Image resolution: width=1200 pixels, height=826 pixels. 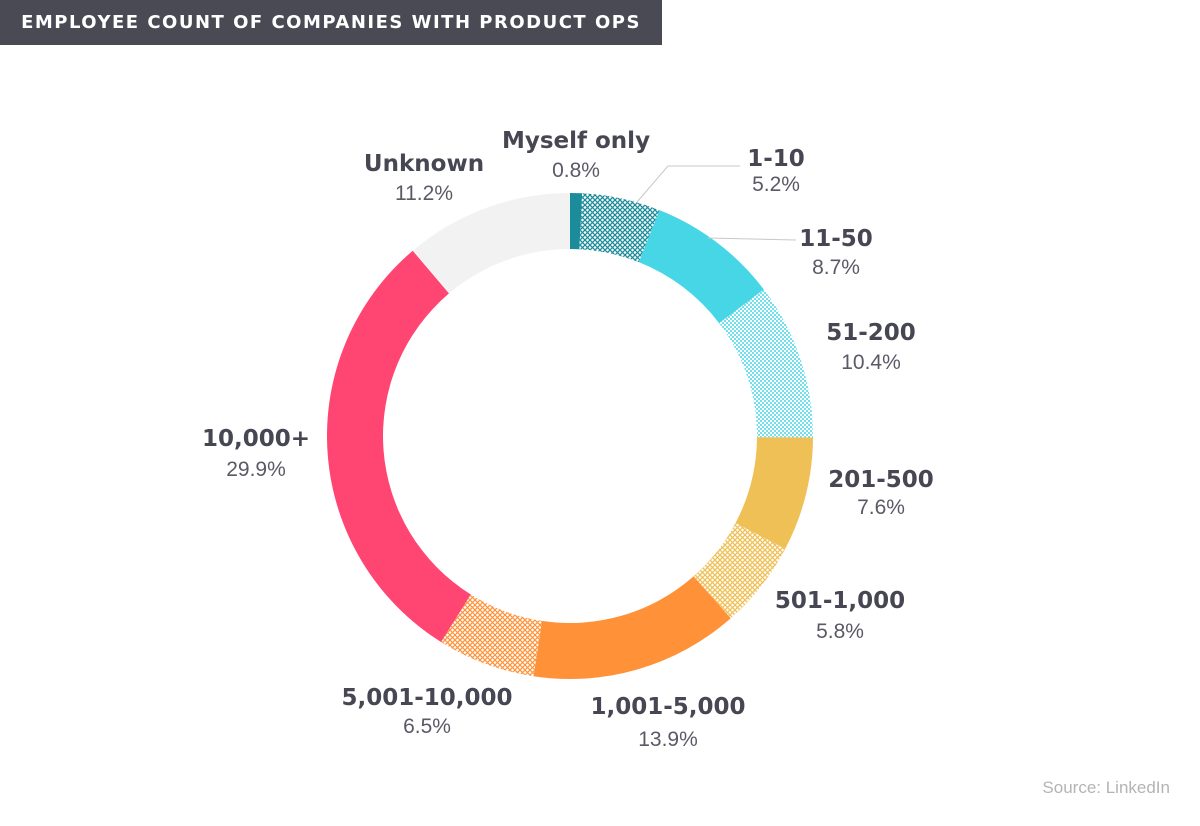 I want to click on slice-label: Myself only, so click(x=576, y=141).